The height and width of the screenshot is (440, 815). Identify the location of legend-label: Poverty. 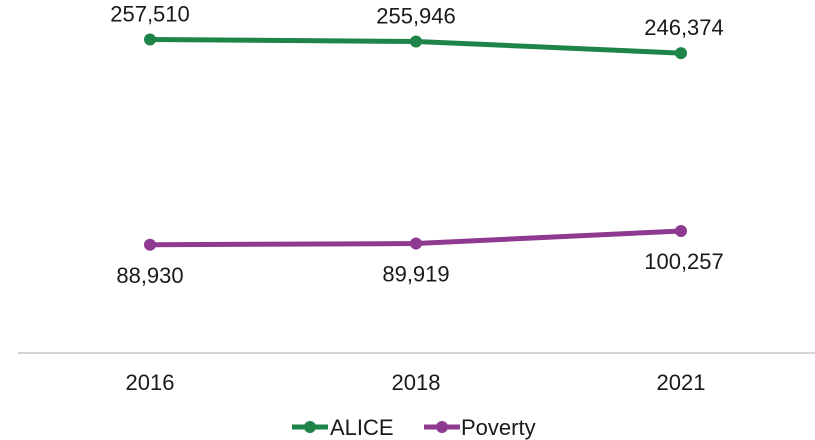
(498, 427).